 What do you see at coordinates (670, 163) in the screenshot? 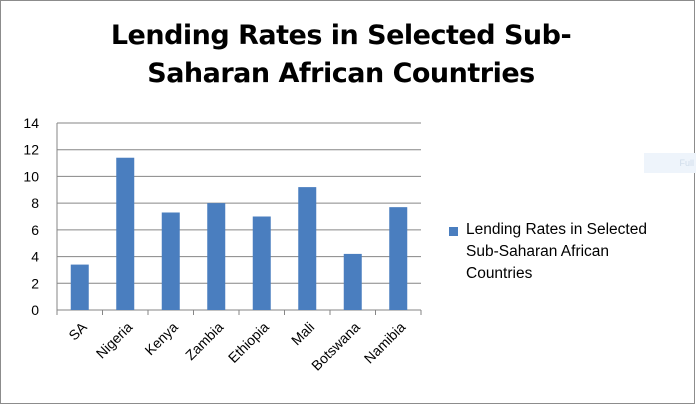
I see `faint-tag: Full` at bounding box center [670, 163].